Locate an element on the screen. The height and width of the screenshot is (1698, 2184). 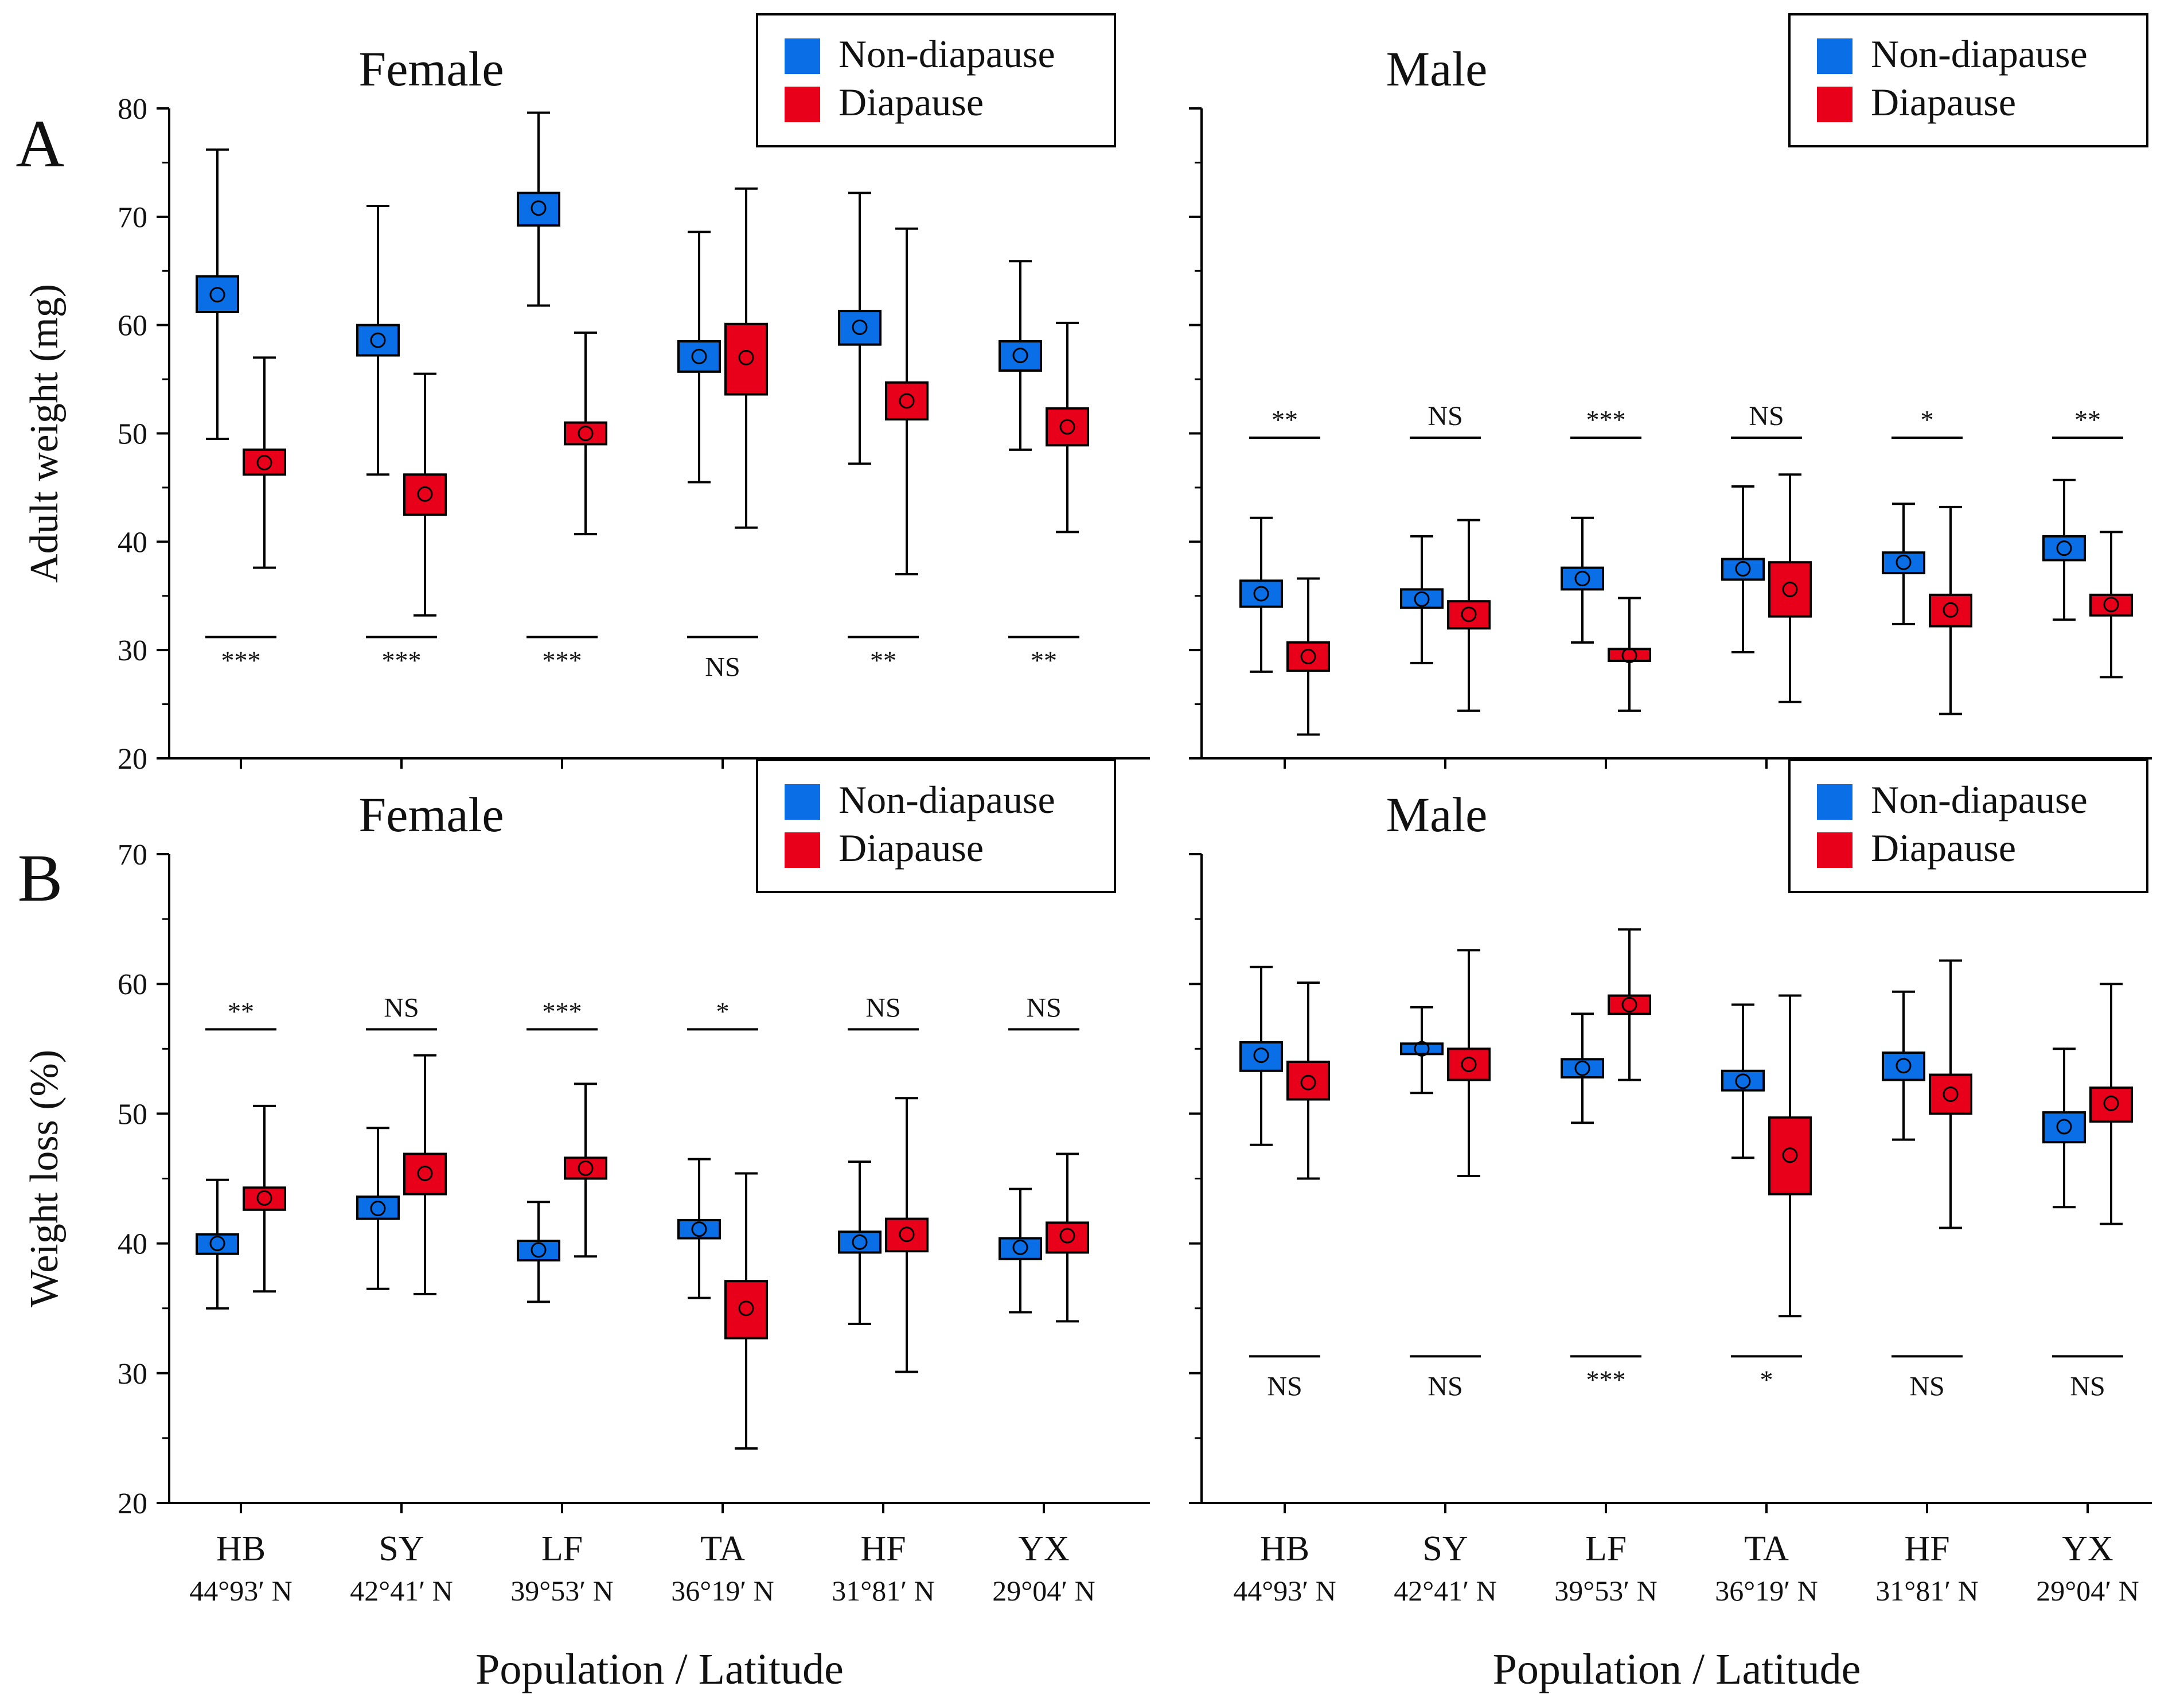
box-diapause-hf is located at coordinates (1950, 610).